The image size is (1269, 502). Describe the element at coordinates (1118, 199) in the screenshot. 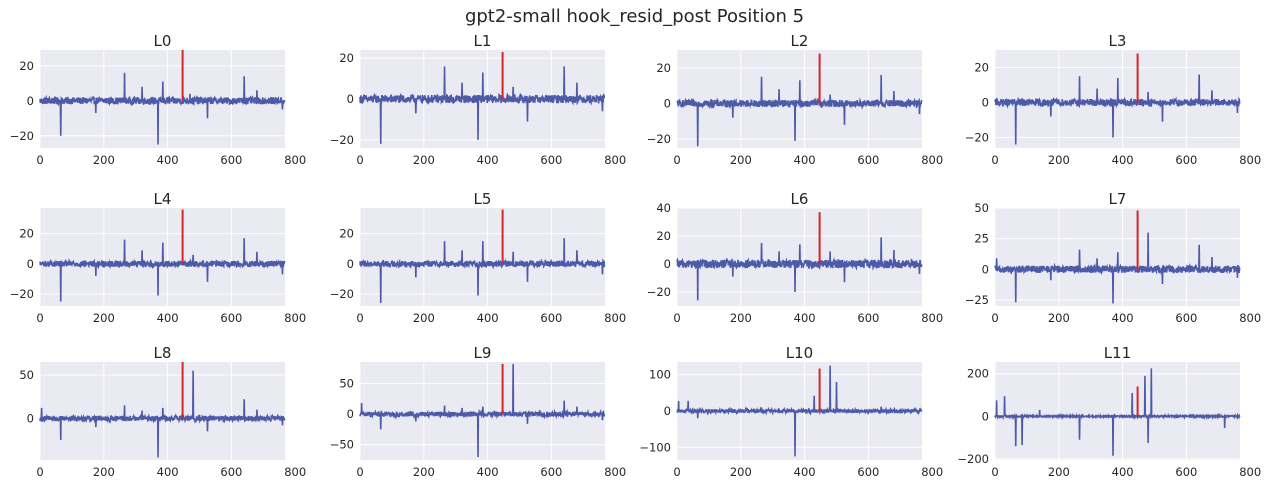

I see `subplot-title: L7` at that location.